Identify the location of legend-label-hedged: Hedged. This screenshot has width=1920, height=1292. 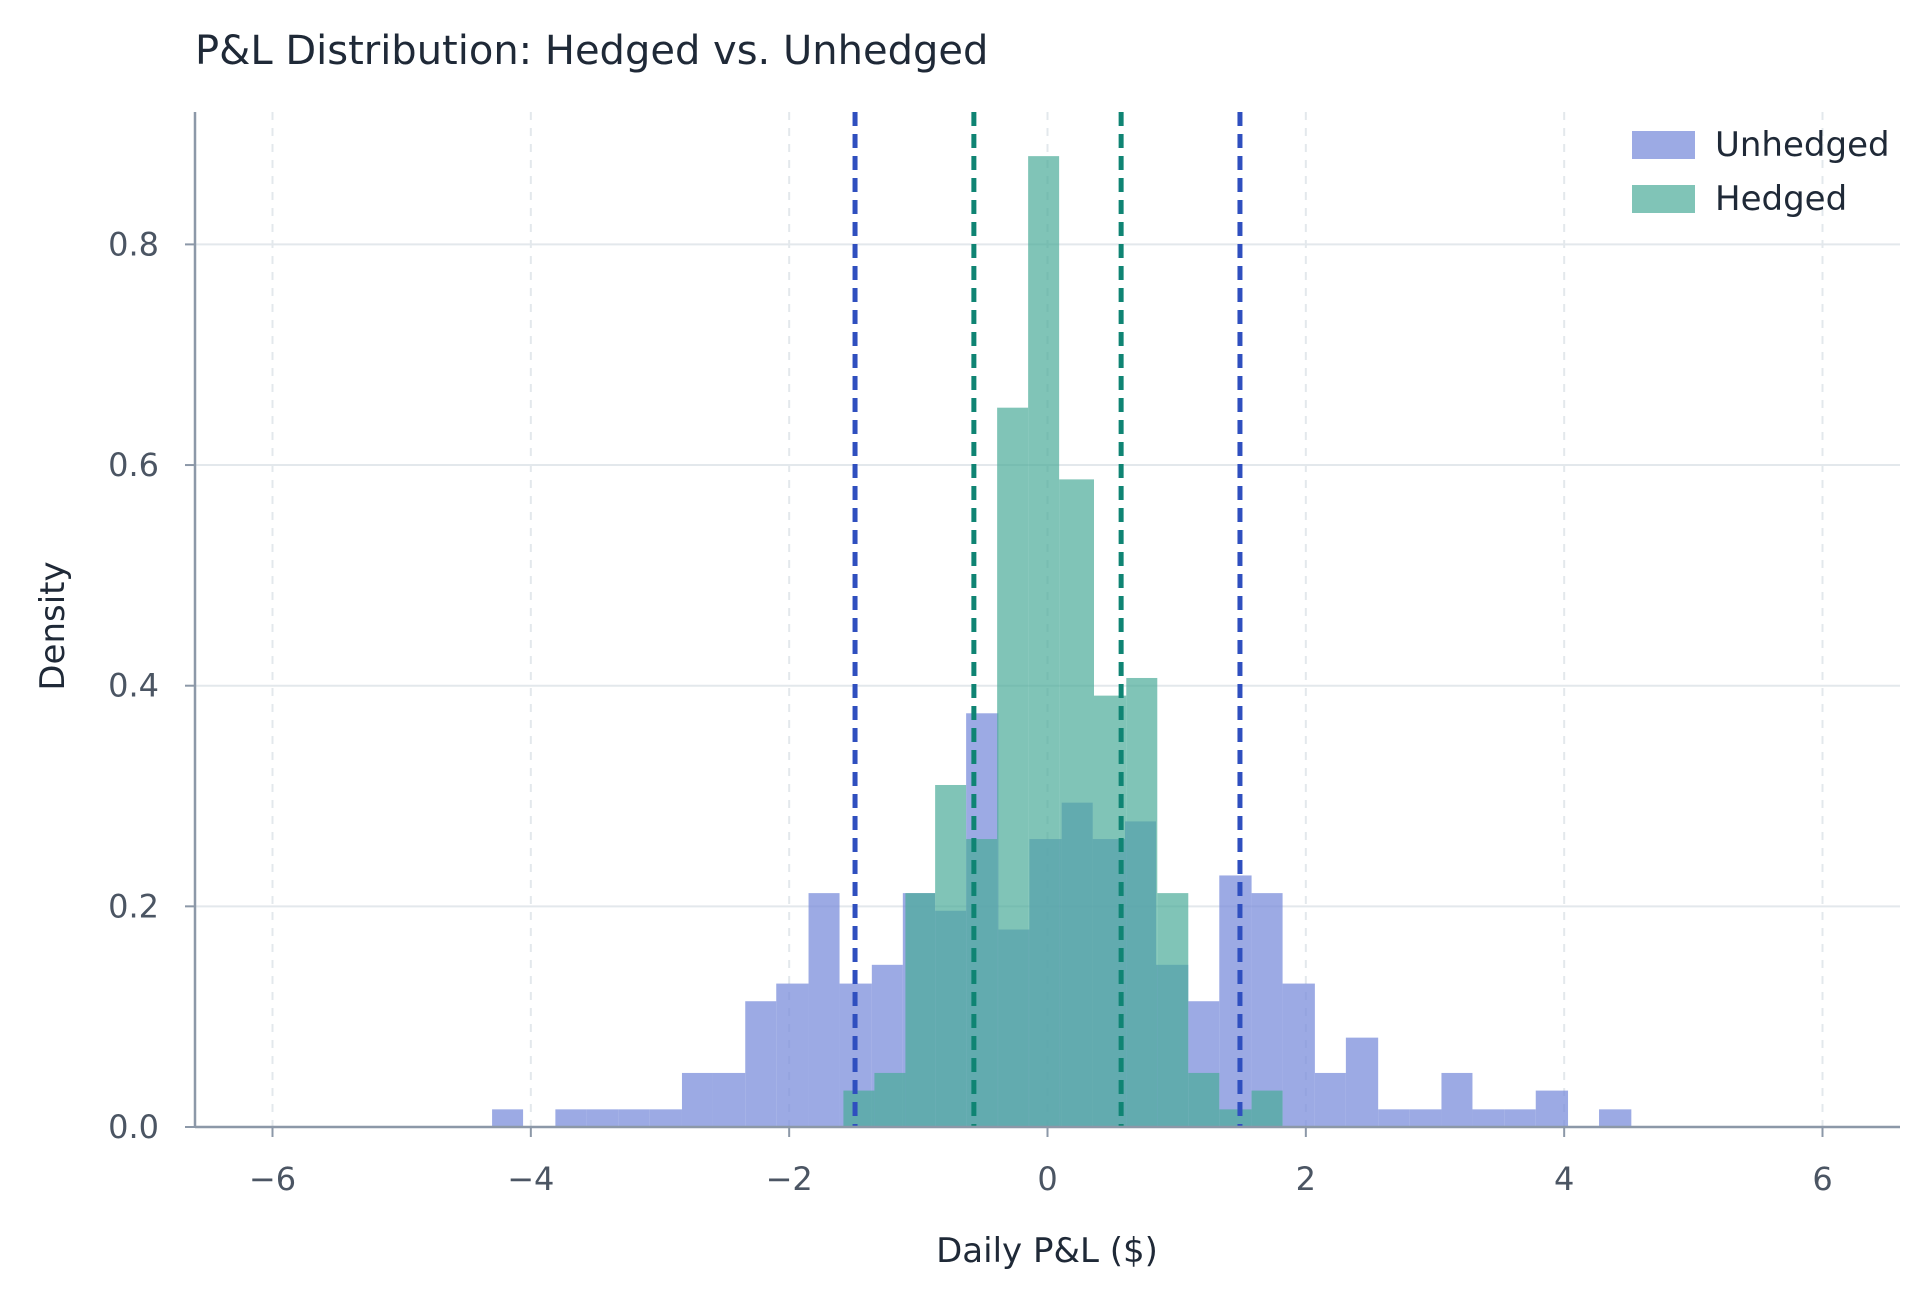
(1781, 199).